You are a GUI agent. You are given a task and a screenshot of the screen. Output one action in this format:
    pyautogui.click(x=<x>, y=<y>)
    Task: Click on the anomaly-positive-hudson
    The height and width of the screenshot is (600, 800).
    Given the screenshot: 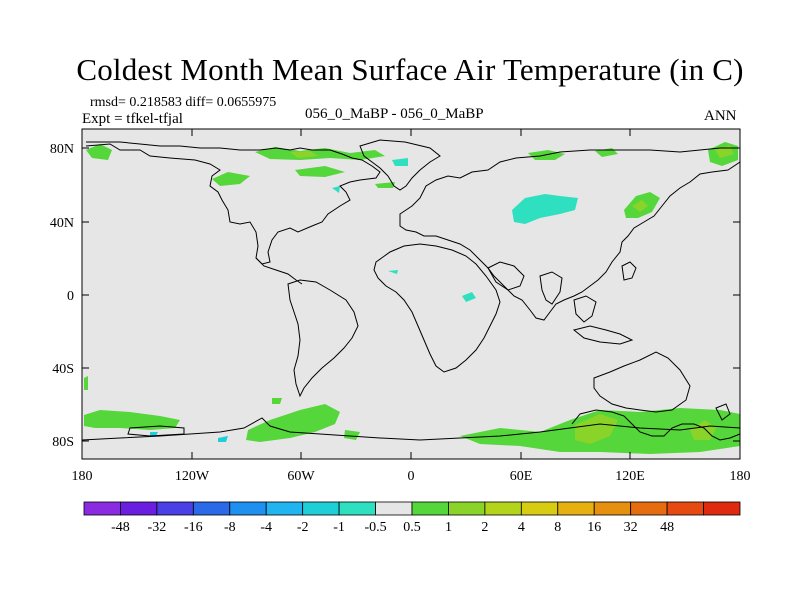 What is the action you would take?
    pyautogui.click(x=231, y=179)
    